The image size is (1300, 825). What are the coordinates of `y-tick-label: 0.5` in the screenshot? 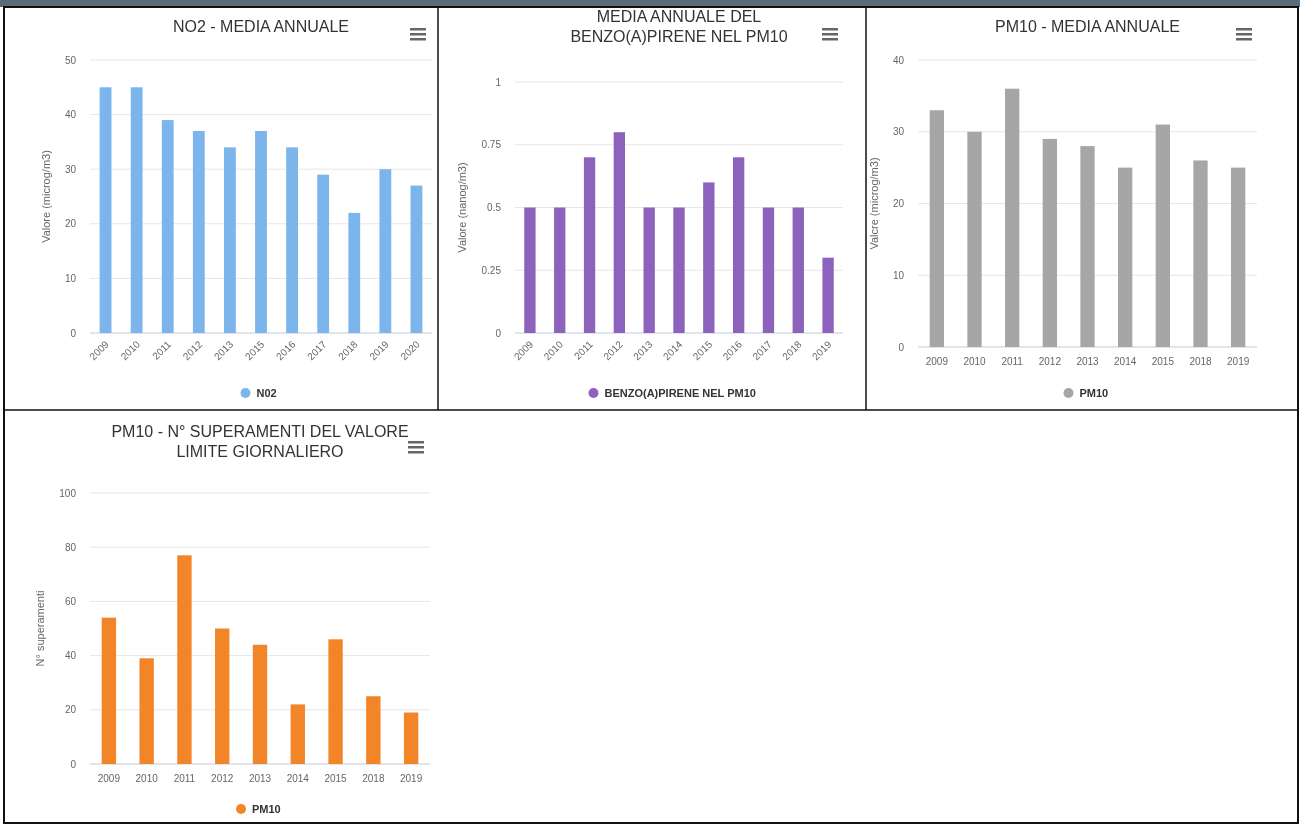 It's located at (494, 207).